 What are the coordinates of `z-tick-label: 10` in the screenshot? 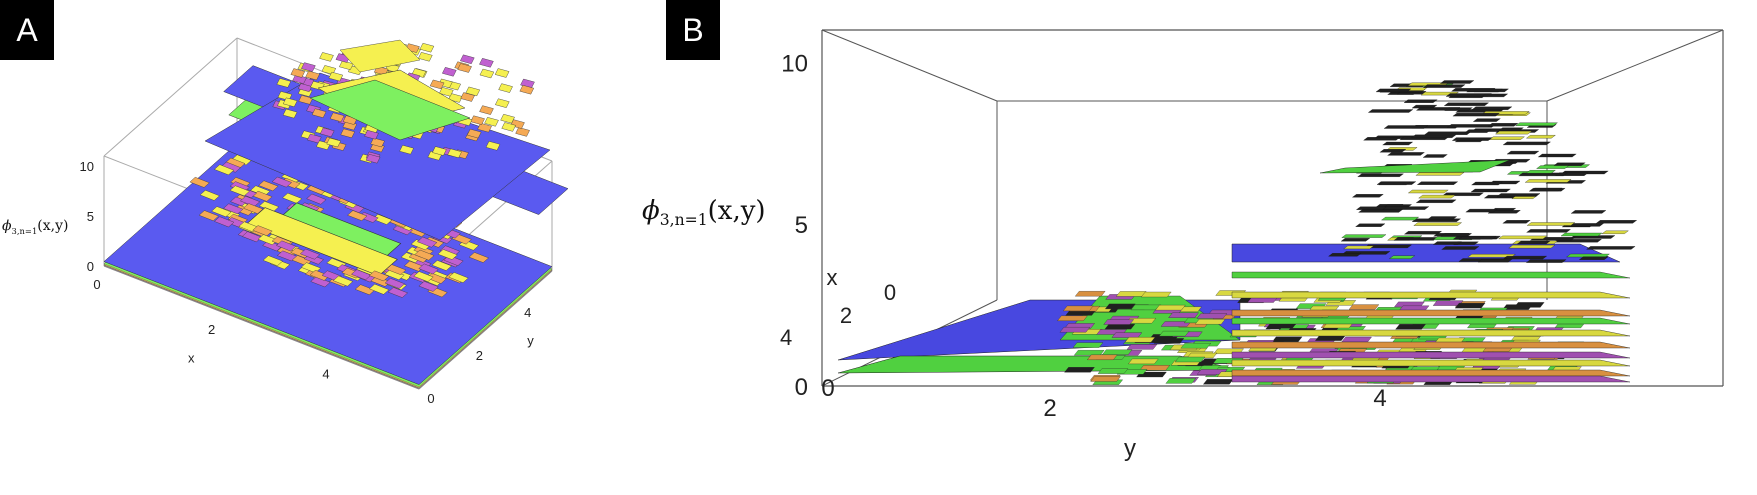 It's located at (794, 63).